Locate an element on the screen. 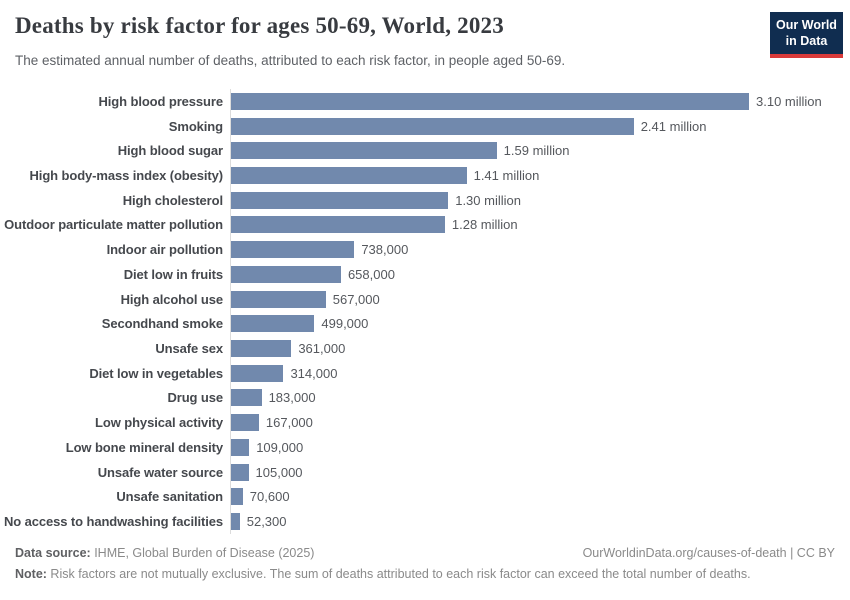 This screenshot has width=850, height=600. value-label: 109,000 is located at coordinates (280, 447).